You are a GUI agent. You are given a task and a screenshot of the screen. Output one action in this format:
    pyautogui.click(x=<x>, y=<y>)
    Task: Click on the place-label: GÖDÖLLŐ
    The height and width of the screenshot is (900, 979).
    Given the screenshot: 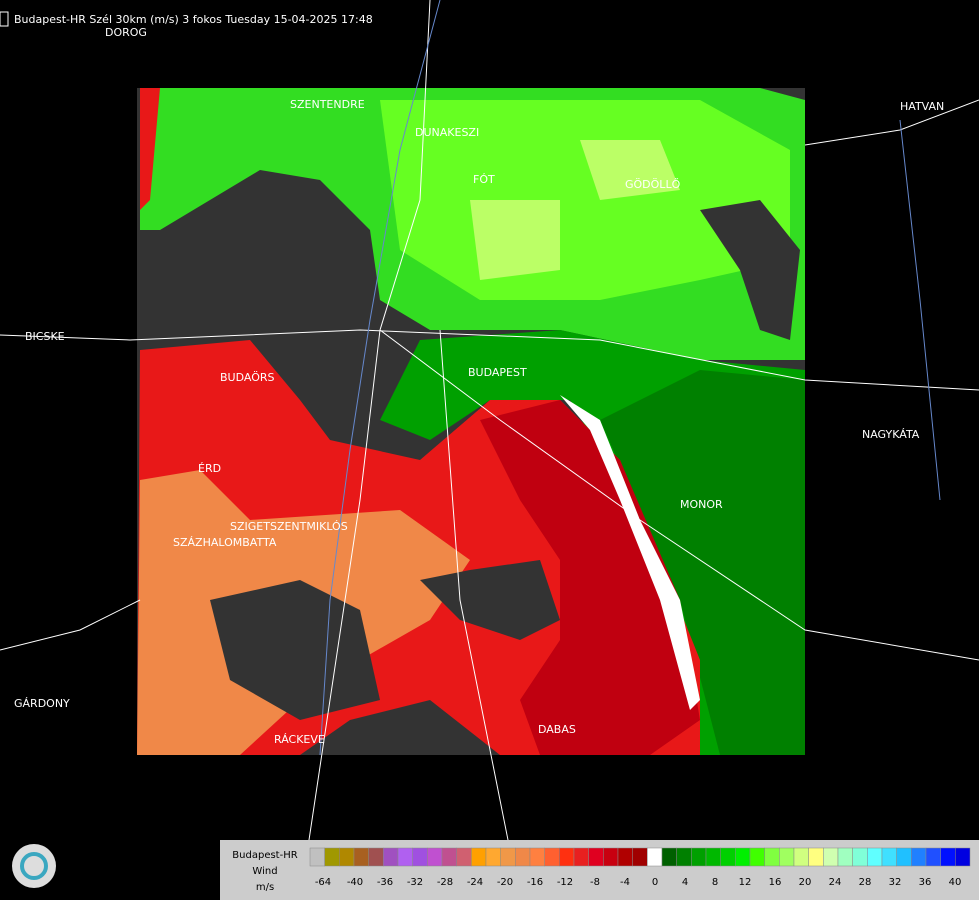 What is the action you would take?
    pyautogui.click(x=653, y=184)
    